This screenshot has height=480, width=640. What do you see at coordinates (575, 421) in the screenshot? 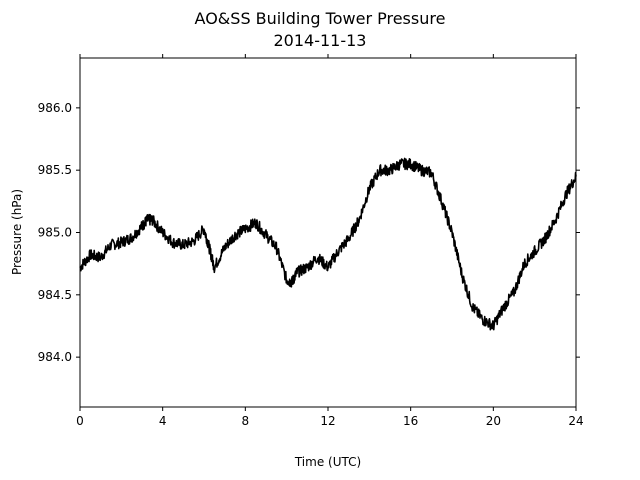
I see `x-tick-label: 24` at bounding box center [575, 421].